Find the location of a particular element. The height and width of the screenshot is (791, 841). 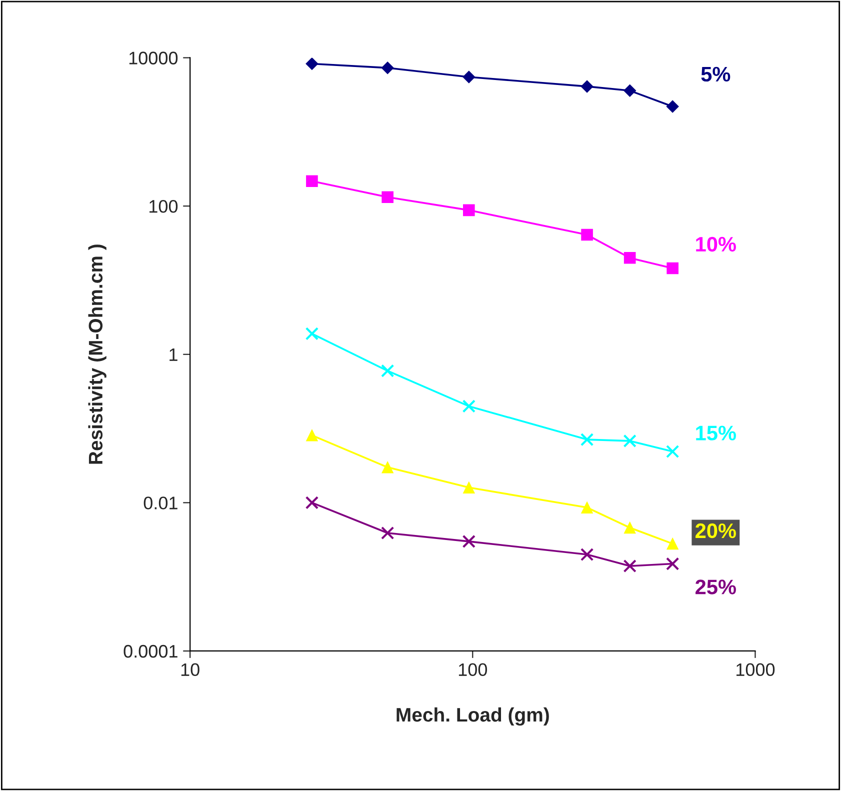

series-label: 10% is located at coordinates (716, 244).